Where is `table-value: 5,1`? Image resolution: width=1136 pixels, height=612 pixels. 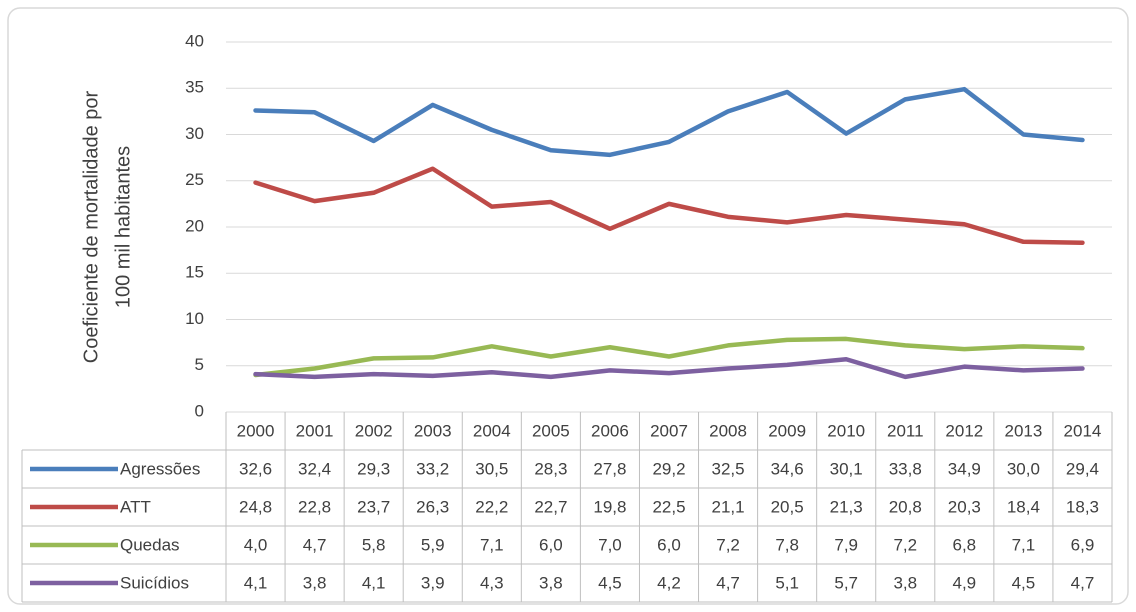 table-value: 5,1 is located at coordinates (787, 582).